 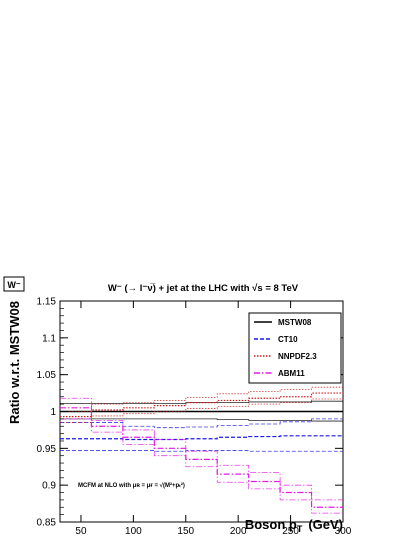 I want to click on legend-label-abm11: ABM11, so click(x=291, y=373).